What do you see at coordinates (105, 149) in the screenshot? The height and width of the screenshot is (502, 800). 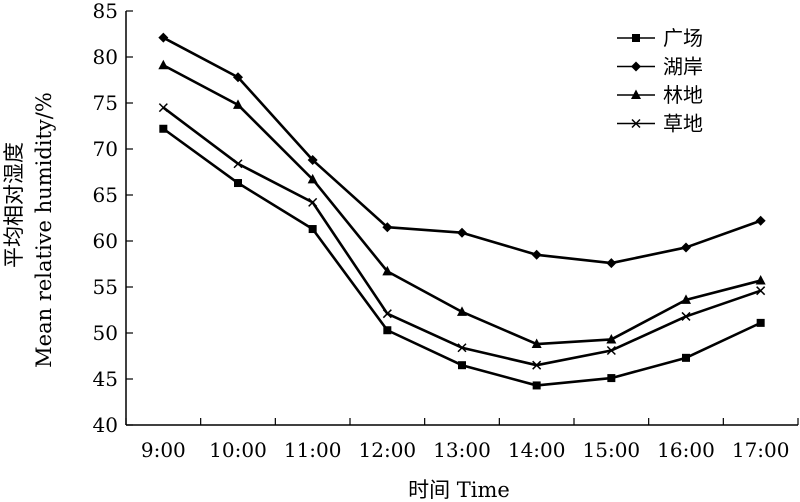 I see `y-tick-label: 70` at bounding box center [105, 149].